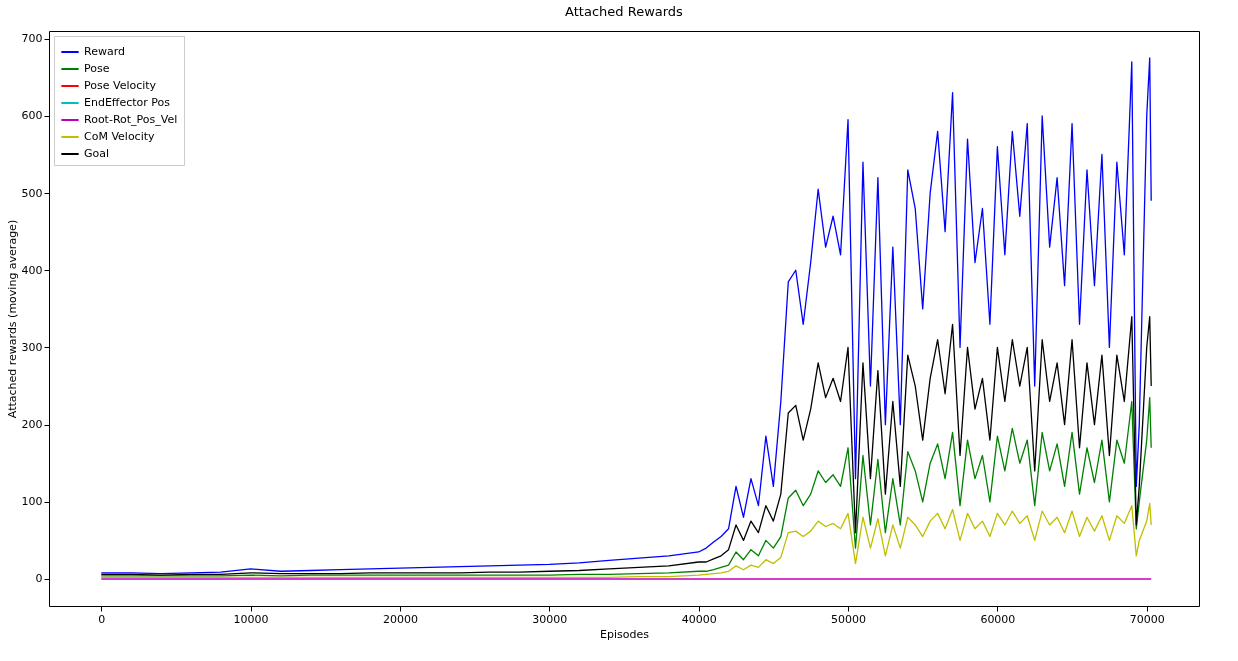  I want to click on x-tick-label: 10000, so click(251, 619).